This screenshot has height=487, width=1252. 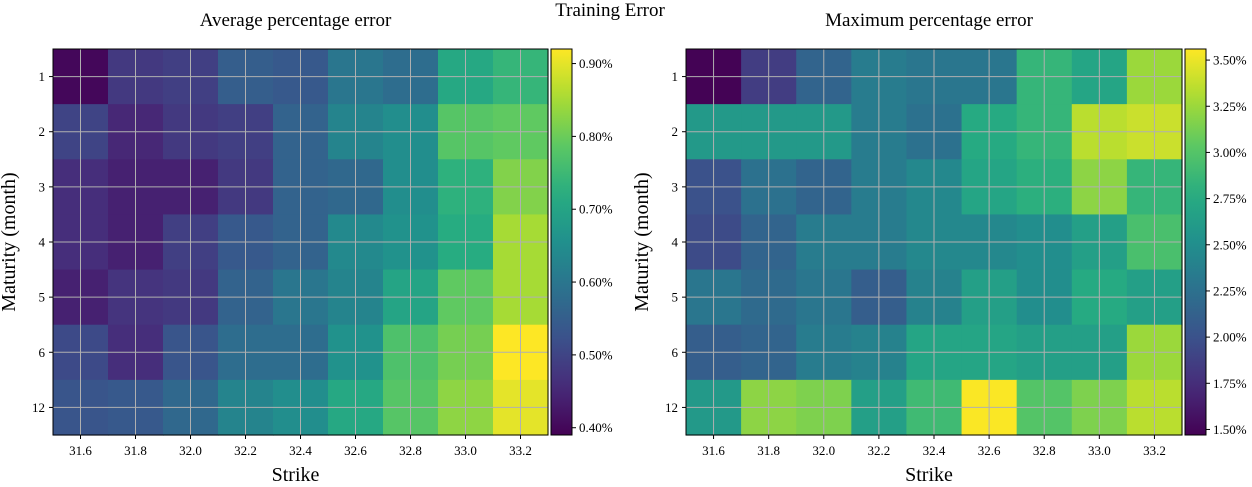 I want to click on colorbar-tick-label: 1.50%, so click(x=1230, y=429).